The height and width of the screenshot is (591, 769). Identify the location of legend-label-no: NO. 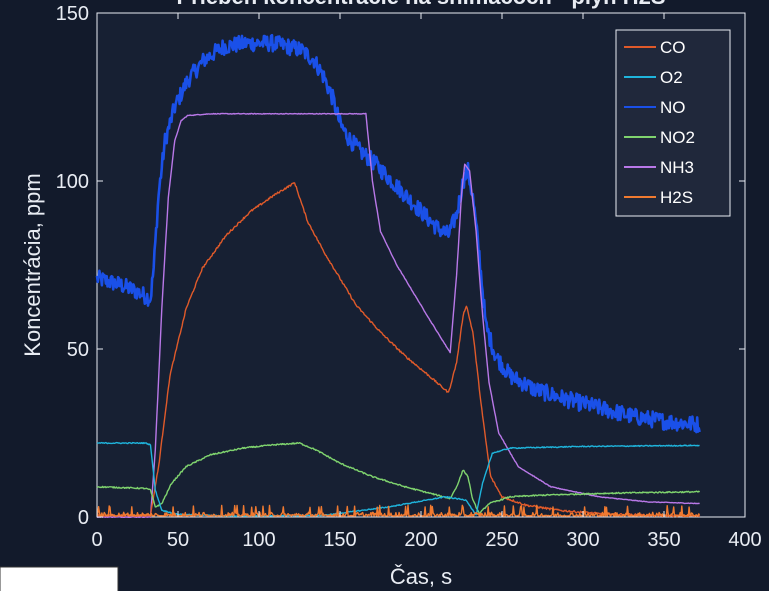
(673, 107).